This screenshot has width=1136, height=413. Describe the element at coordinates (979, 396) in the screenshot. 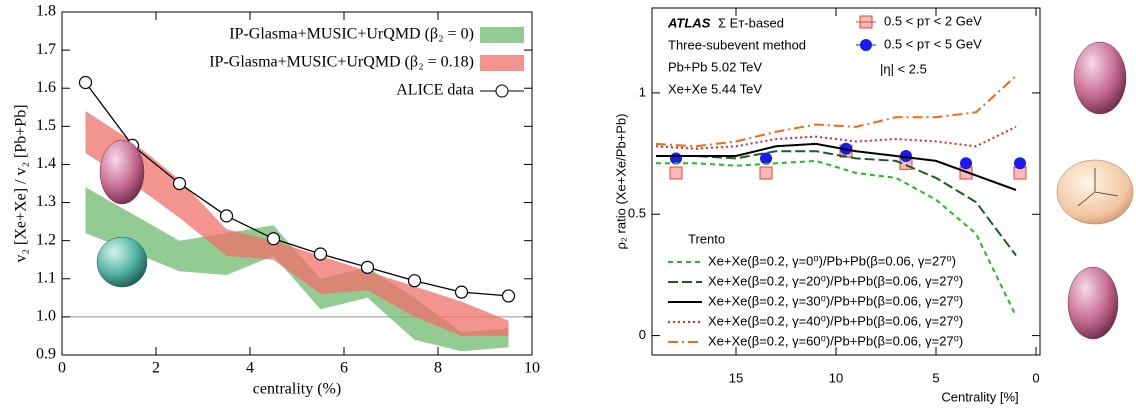

I see `x-axis-label: Centrality [%]` at that location.